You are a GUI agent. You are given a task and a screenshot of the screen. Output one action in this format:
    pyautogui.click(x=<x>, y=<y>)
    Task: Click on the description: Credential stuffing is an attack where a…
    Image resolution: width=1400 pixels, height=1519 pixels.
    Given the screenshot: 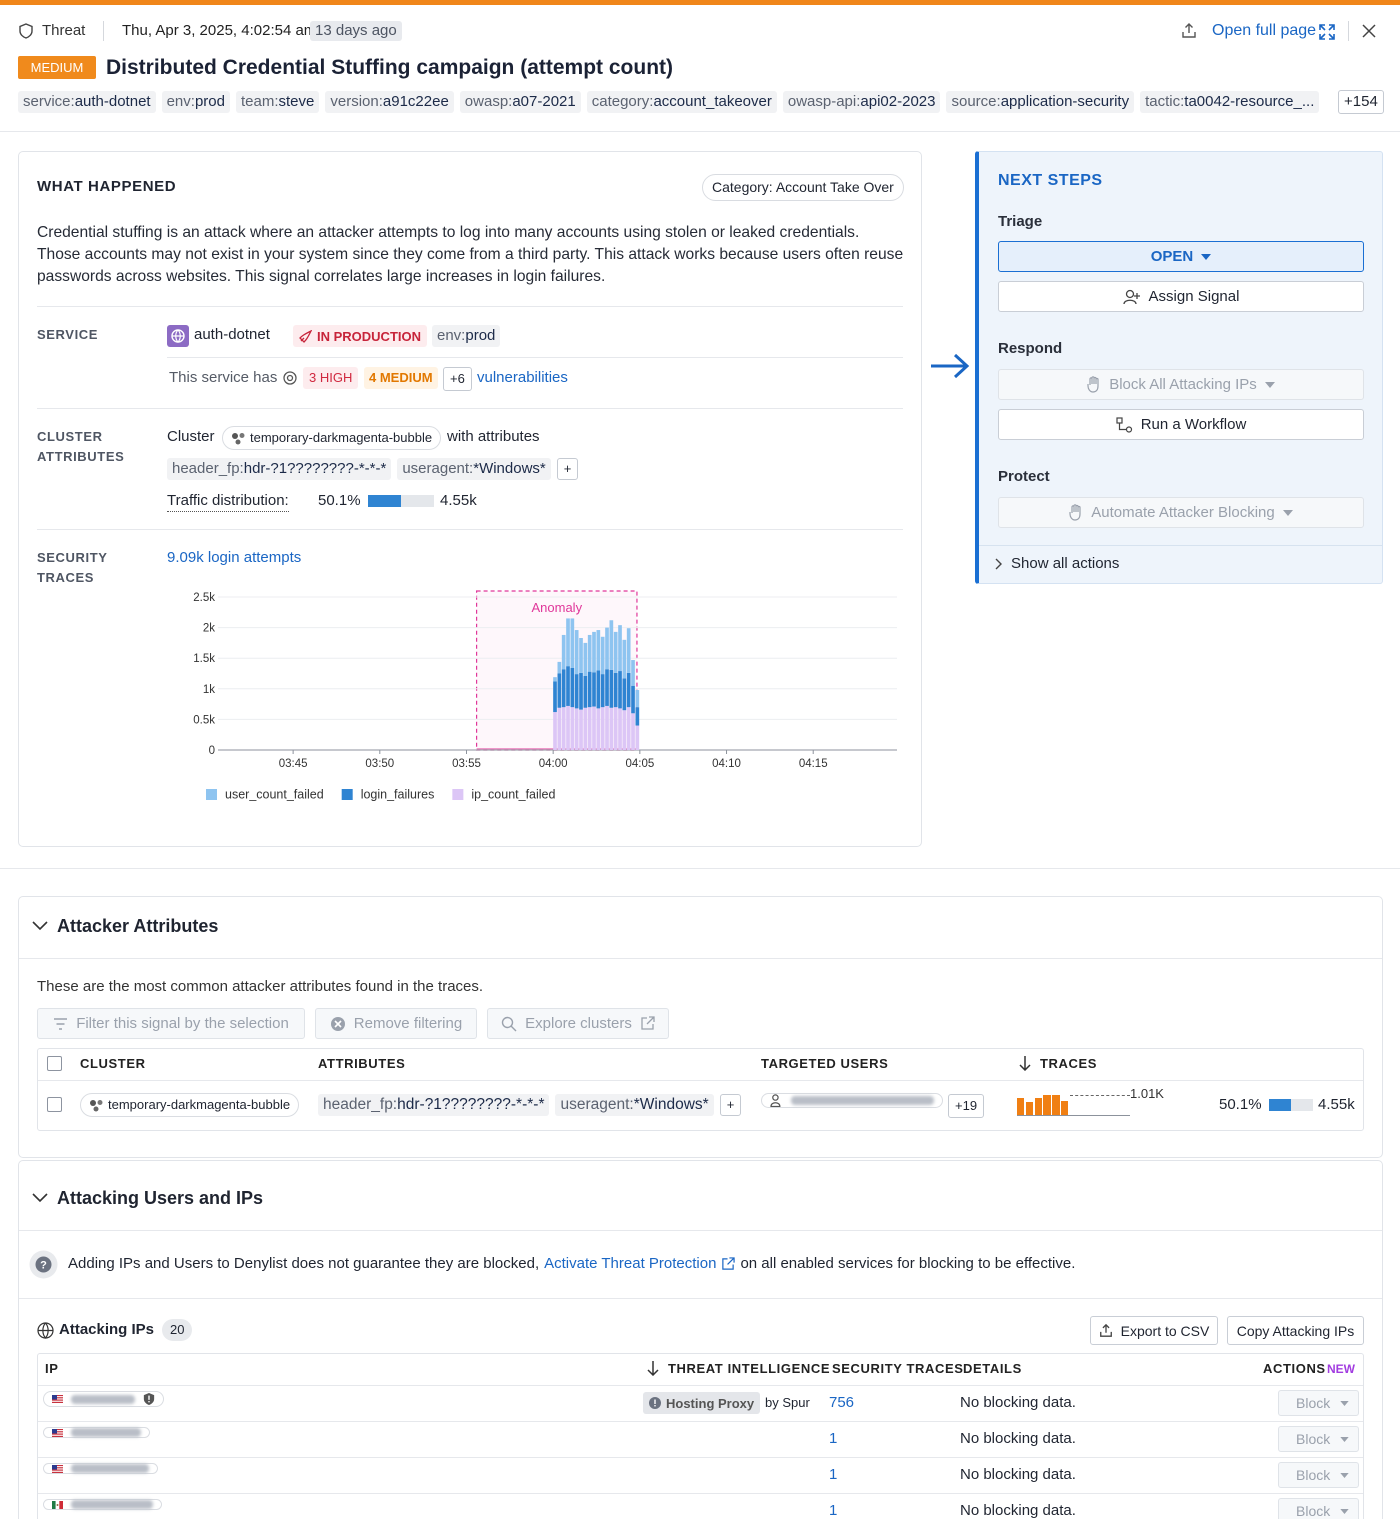 What is the action you would take?
    pyautogui.click(x=470, y=254)
    